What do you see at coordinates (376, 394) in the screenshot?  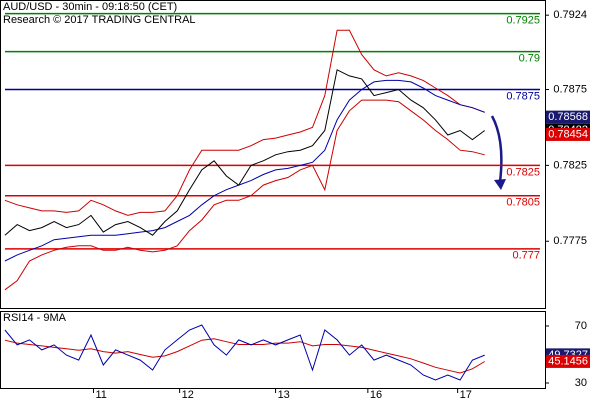 I see `x-tick-label: 16` at bounding box center [376, 394].